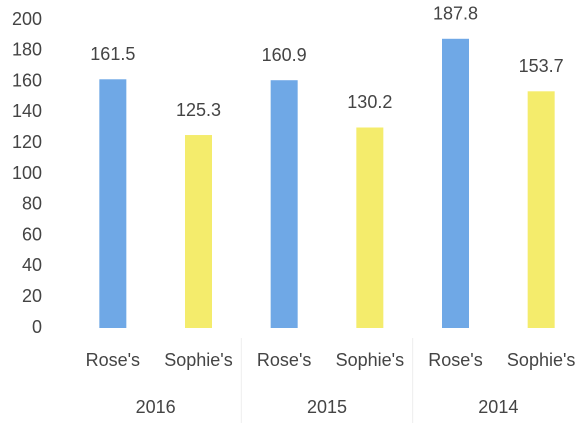 This screenshot has width=586, height=423. What do you see at coordinates (327, 407) in the screenshot?
I see `x-group-label: 2015` at bounding box center [327, 407].